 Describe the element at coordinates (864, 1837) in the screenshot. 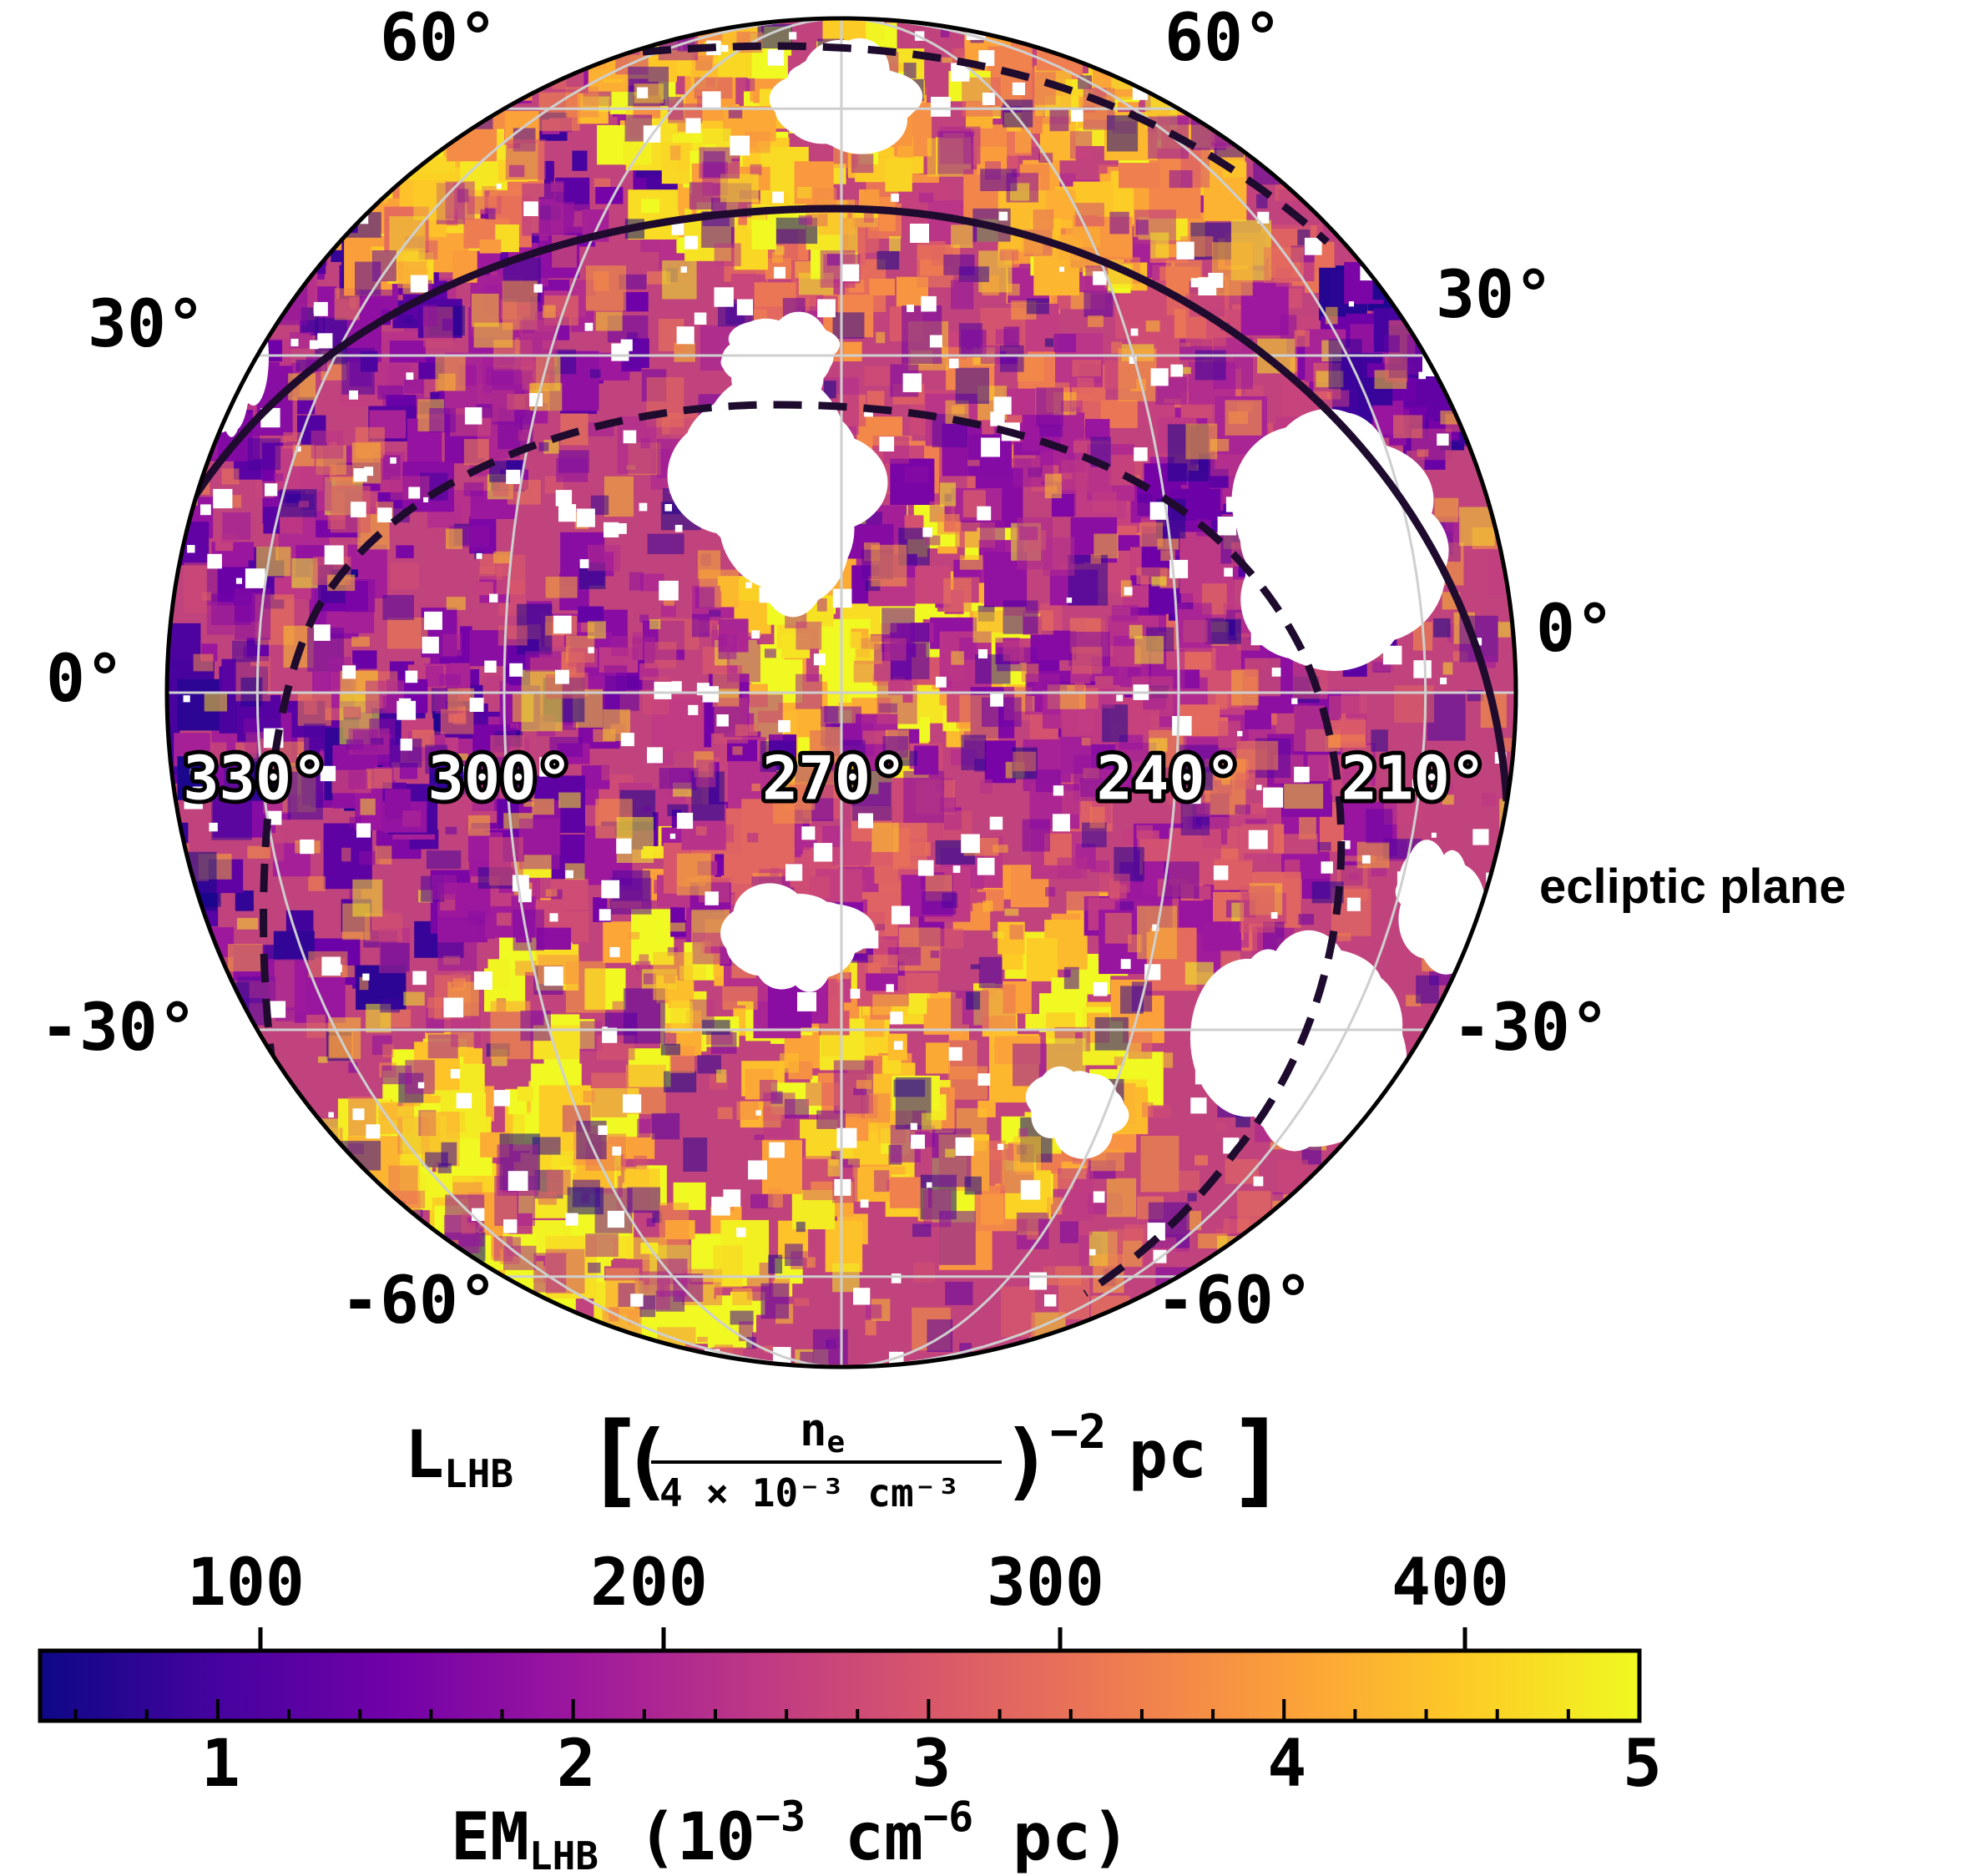

I see `colorbar-bottom-label-mid: cm` at that location.